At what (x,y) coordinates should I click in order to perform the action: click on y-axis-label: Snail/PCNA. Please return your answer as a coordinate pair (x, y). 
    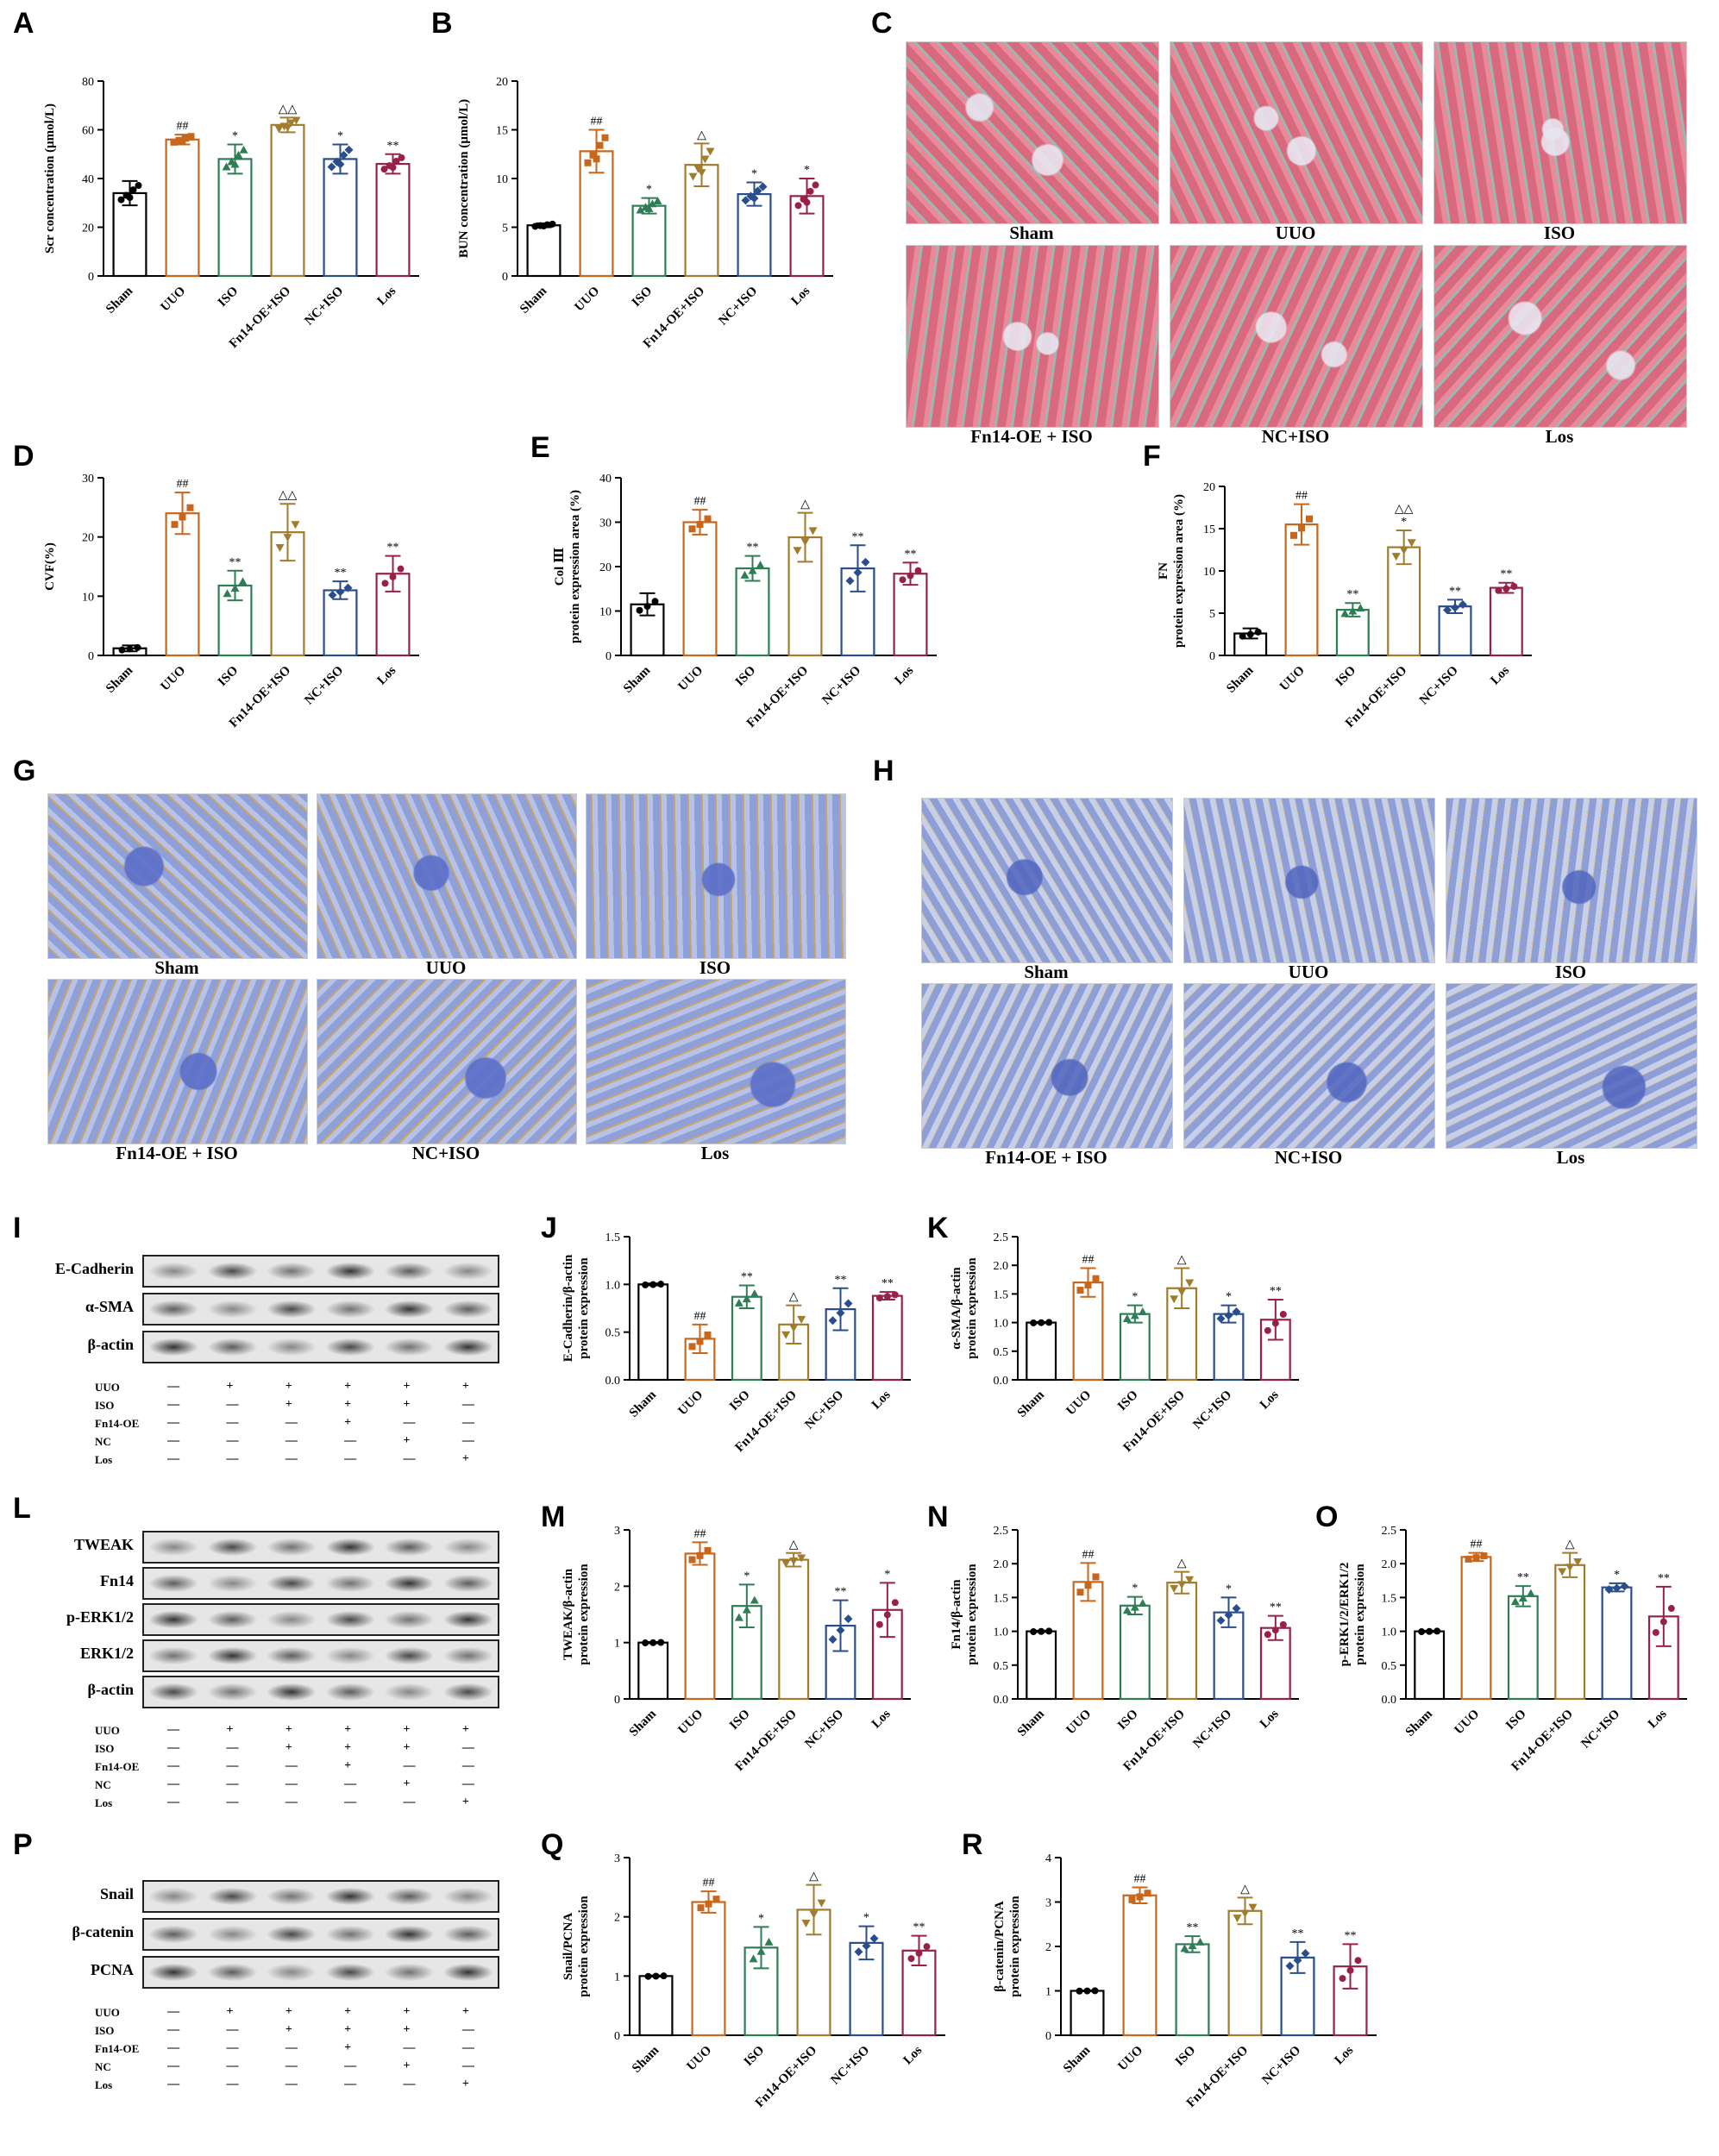
    Looking at the image, I should click on (568, 1947).